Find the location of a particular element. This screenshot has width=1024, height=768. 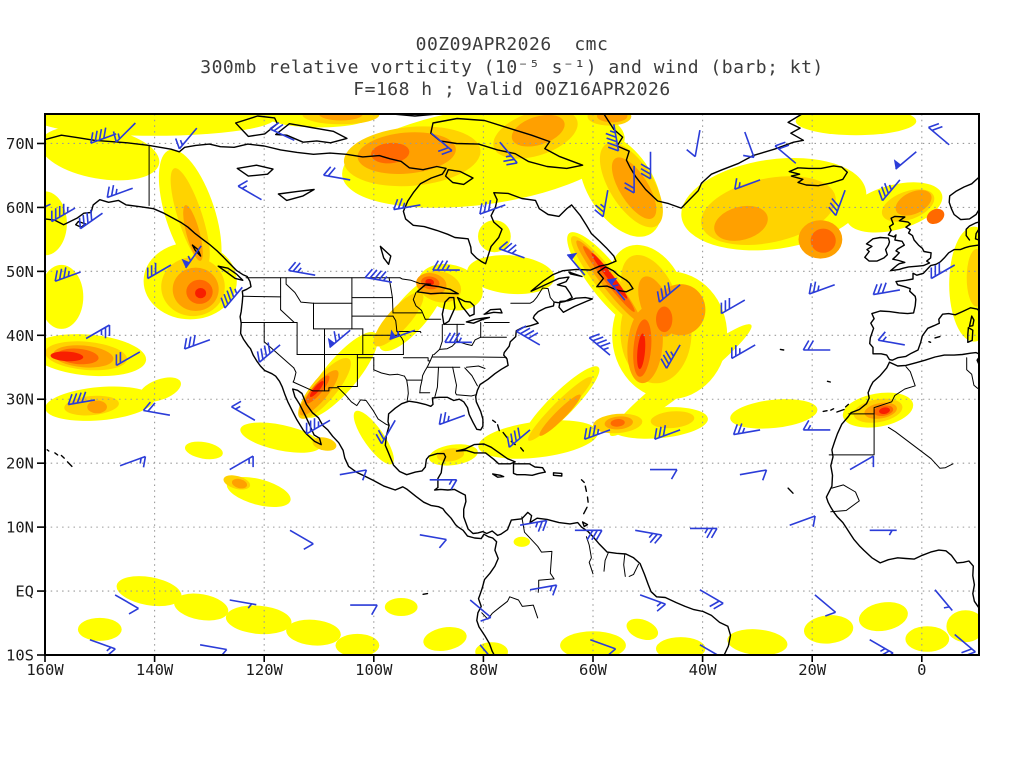

lon-tick-label: 120W is located at coordinates (265, 670).